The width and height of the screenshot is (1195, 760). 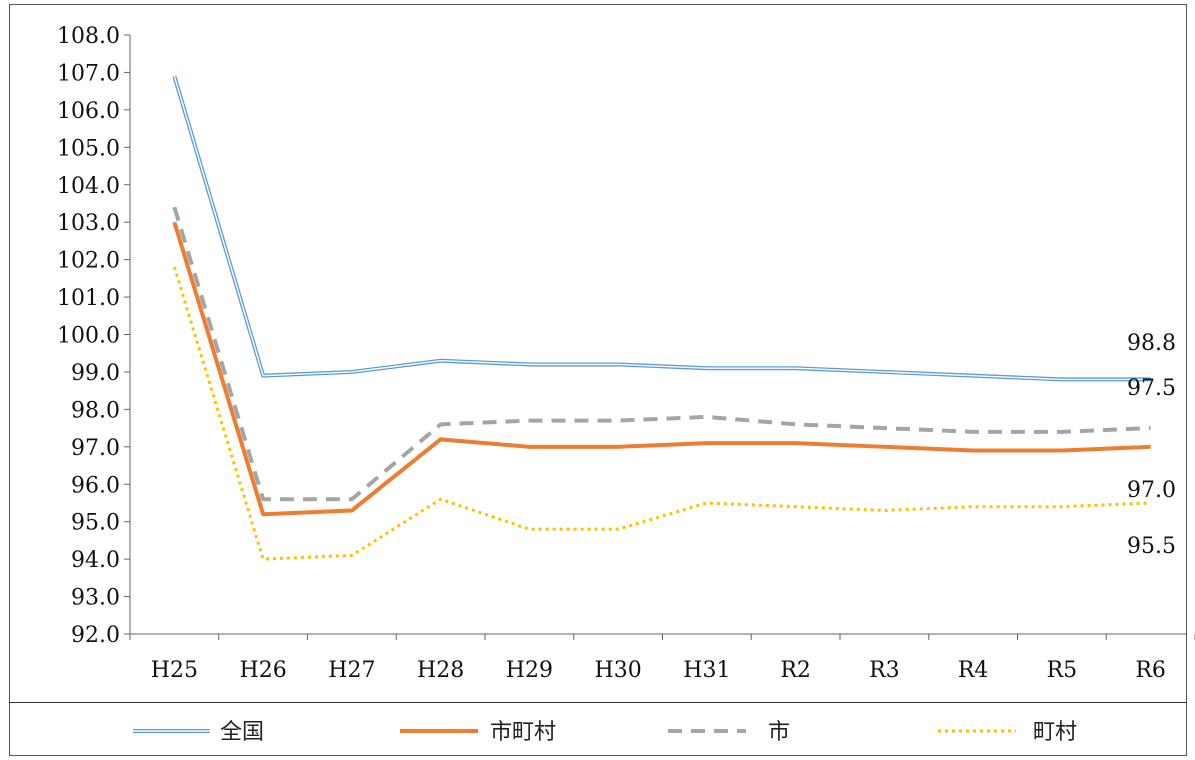 I want to click on y-tick-label: 104.0, so click(x=88, y=186).